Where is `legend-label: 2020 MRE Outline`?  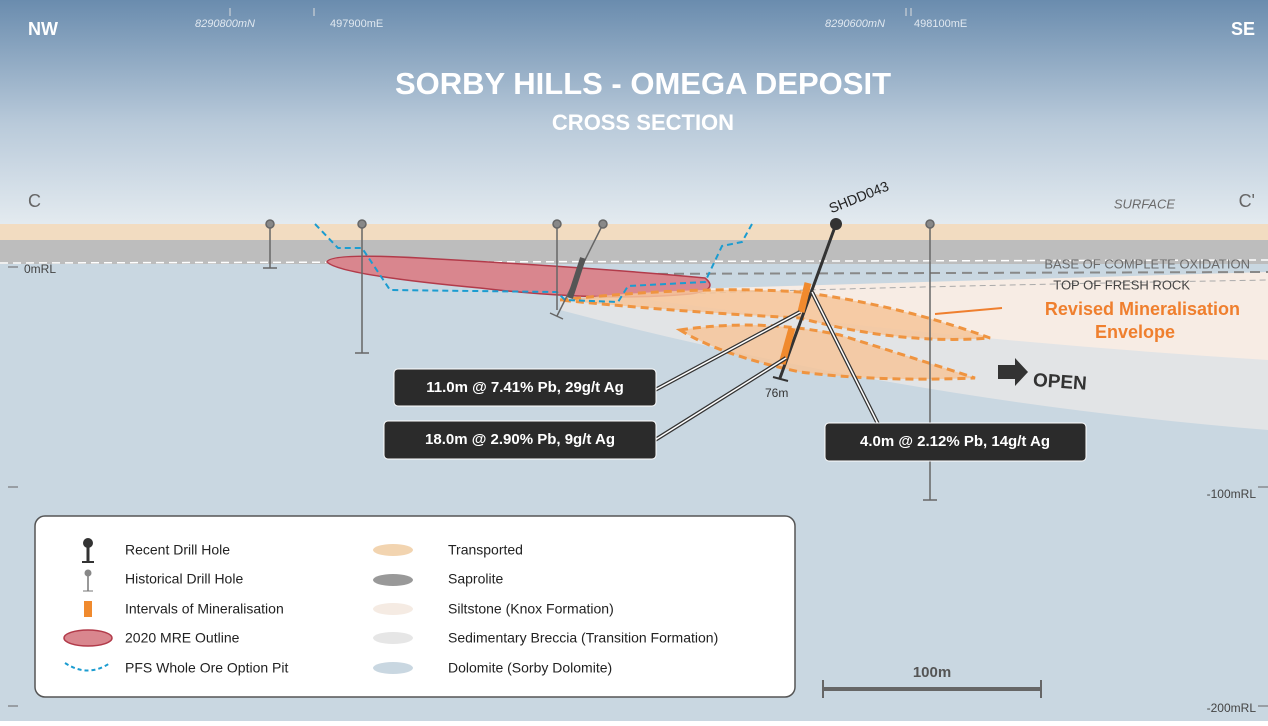 legend-label: 2020 MRE Outline is located at coordinates (182, 638).